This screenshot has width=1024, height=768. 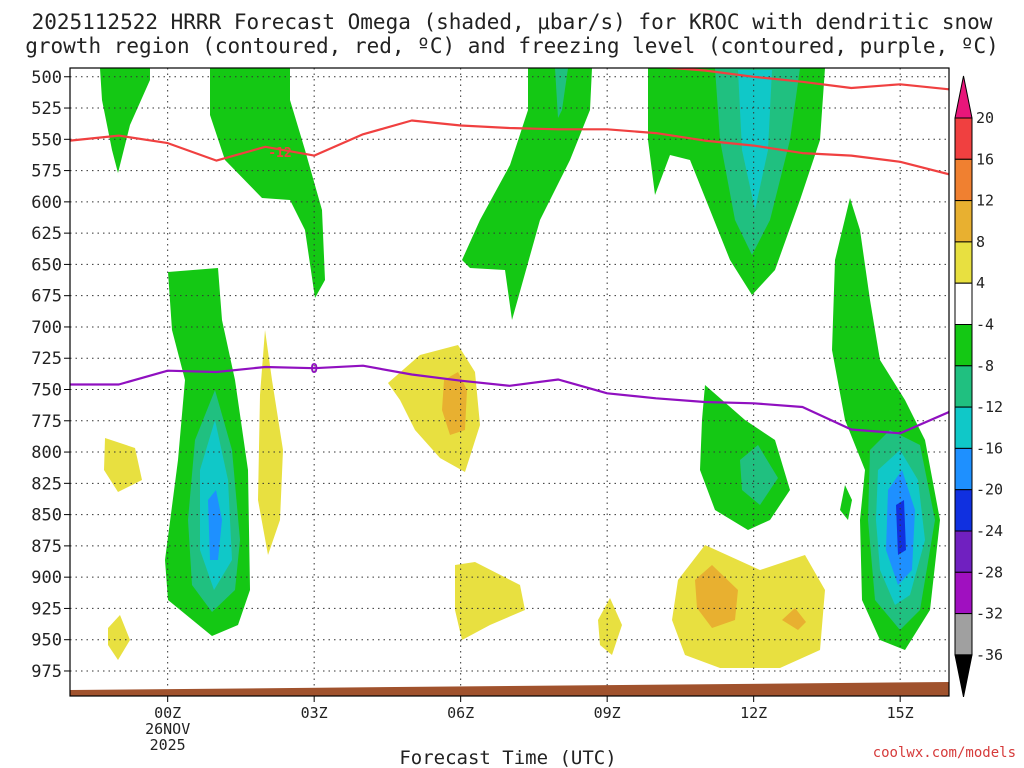 I want to click on colorbar-label: -12, so click(x=989, y=407).